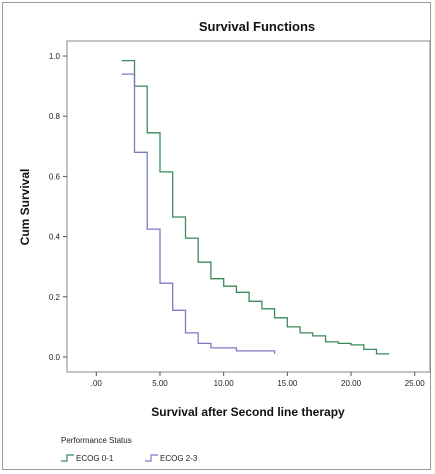 This screenshot has width=435, height=474. What do you see at coordinates (55, 116) in the screenshot?
I see `y-tick-label: 0.8` at bounding box center [55, 116].